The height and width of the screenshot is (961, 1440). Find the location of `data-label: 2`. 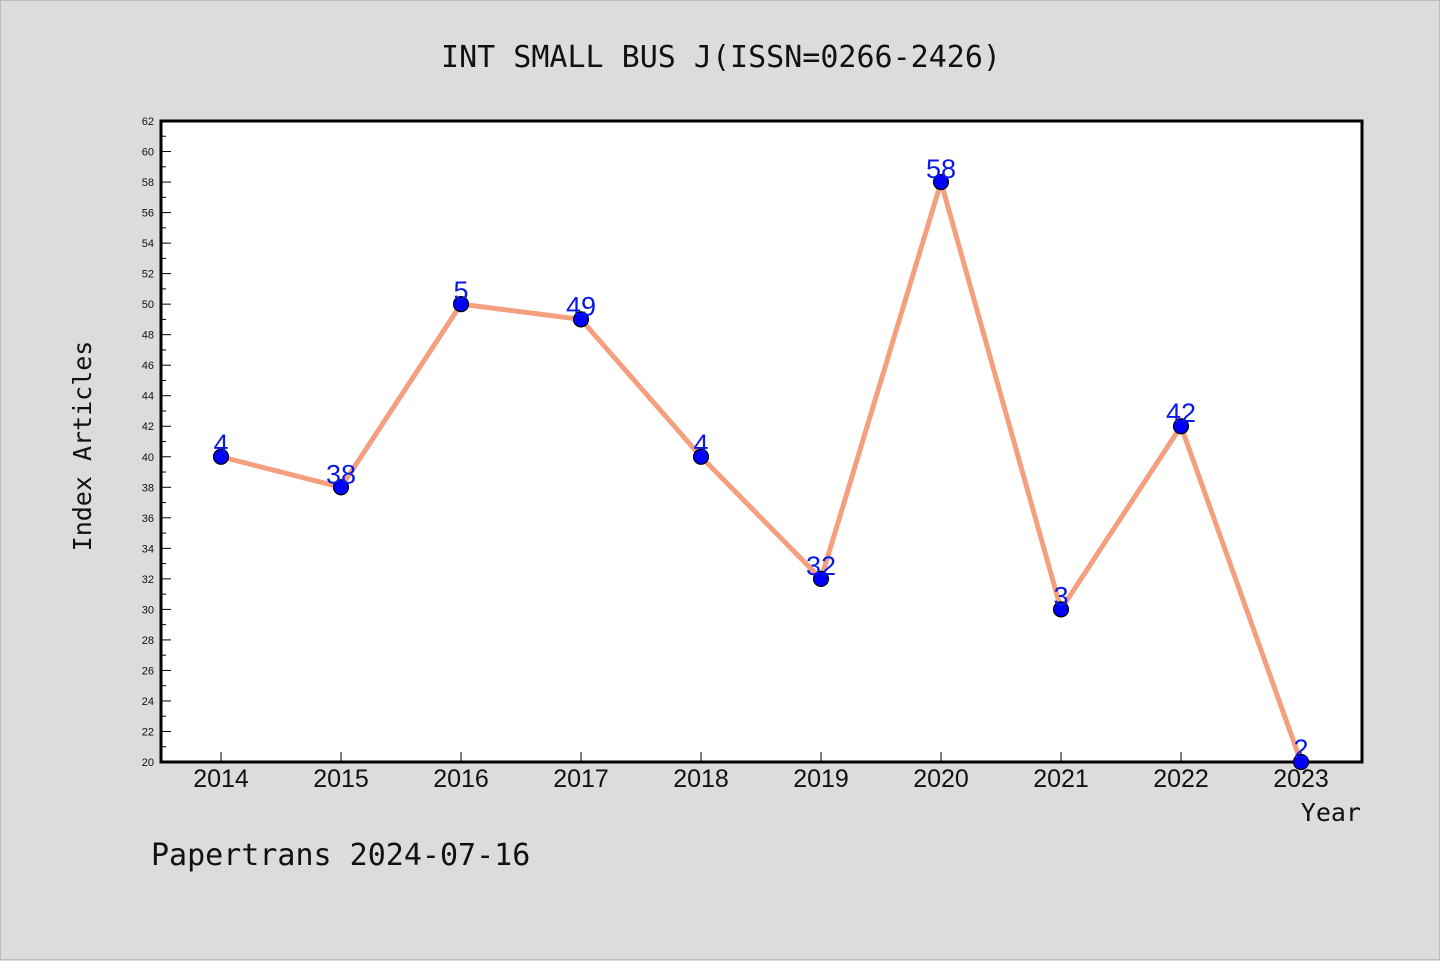

data-label: 2 is located at coordinates (1300, 749).